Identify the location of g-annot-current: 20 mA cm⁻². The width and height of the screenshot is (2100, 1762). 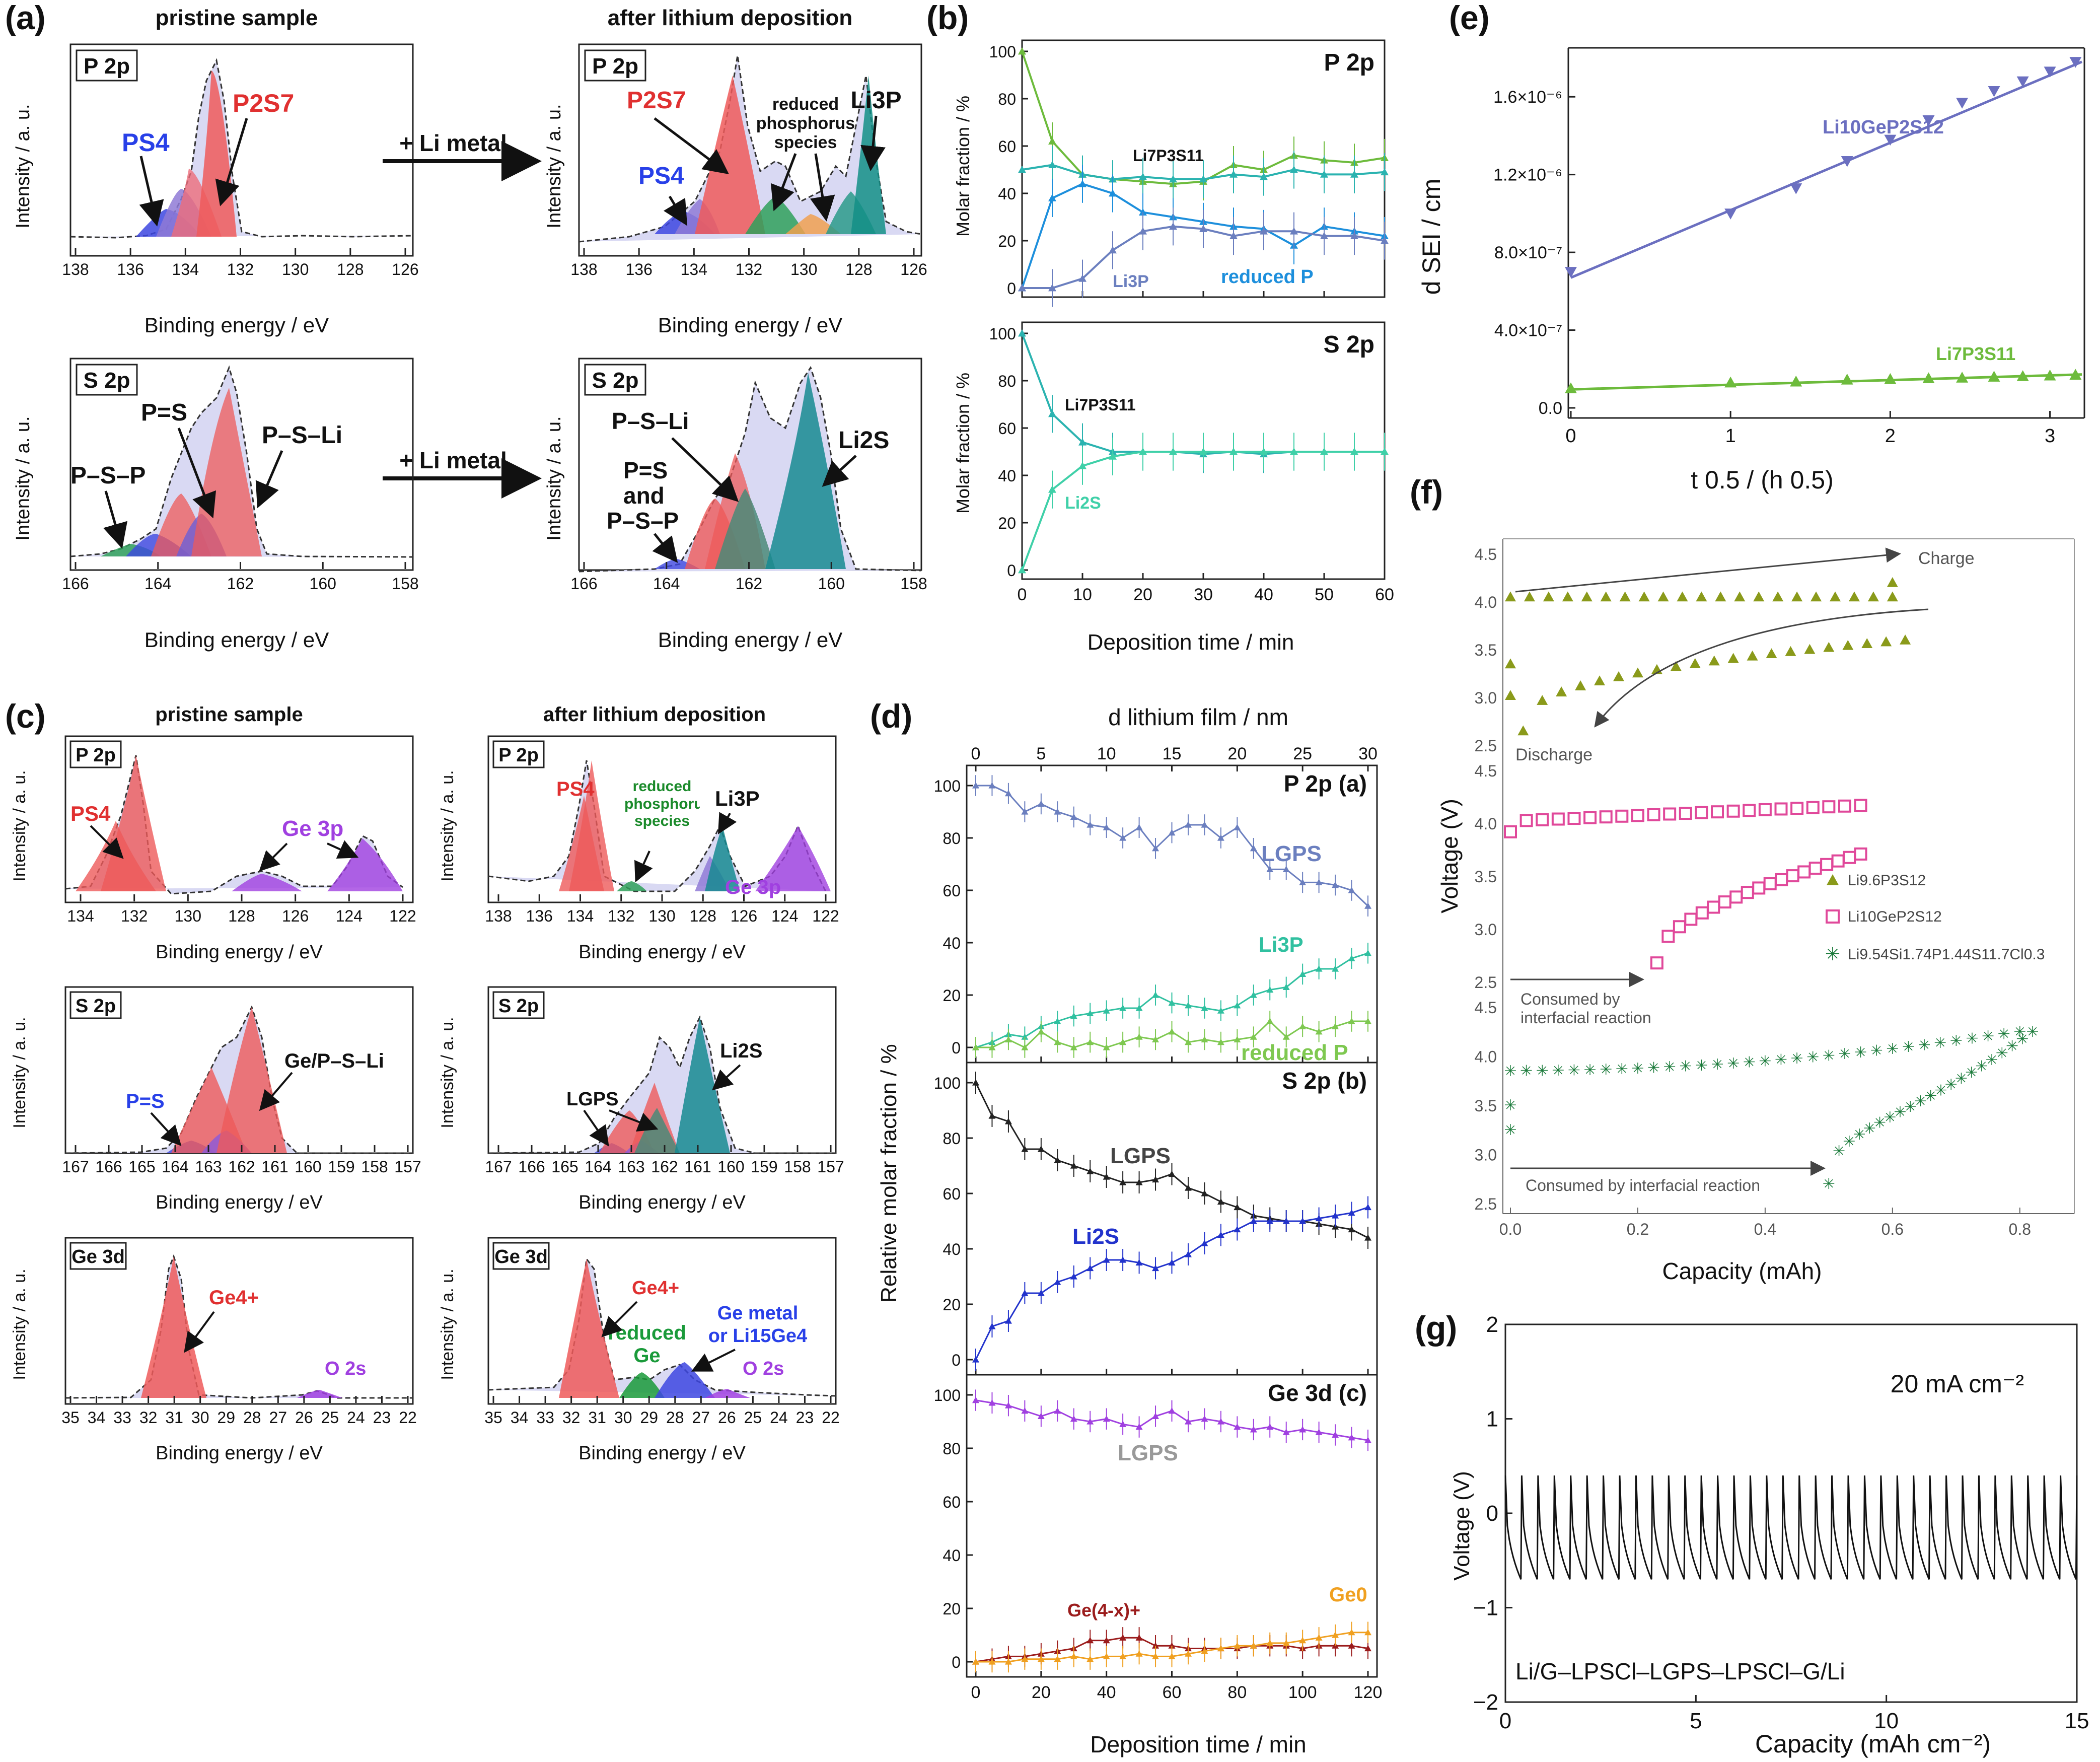
(1957, 1384).